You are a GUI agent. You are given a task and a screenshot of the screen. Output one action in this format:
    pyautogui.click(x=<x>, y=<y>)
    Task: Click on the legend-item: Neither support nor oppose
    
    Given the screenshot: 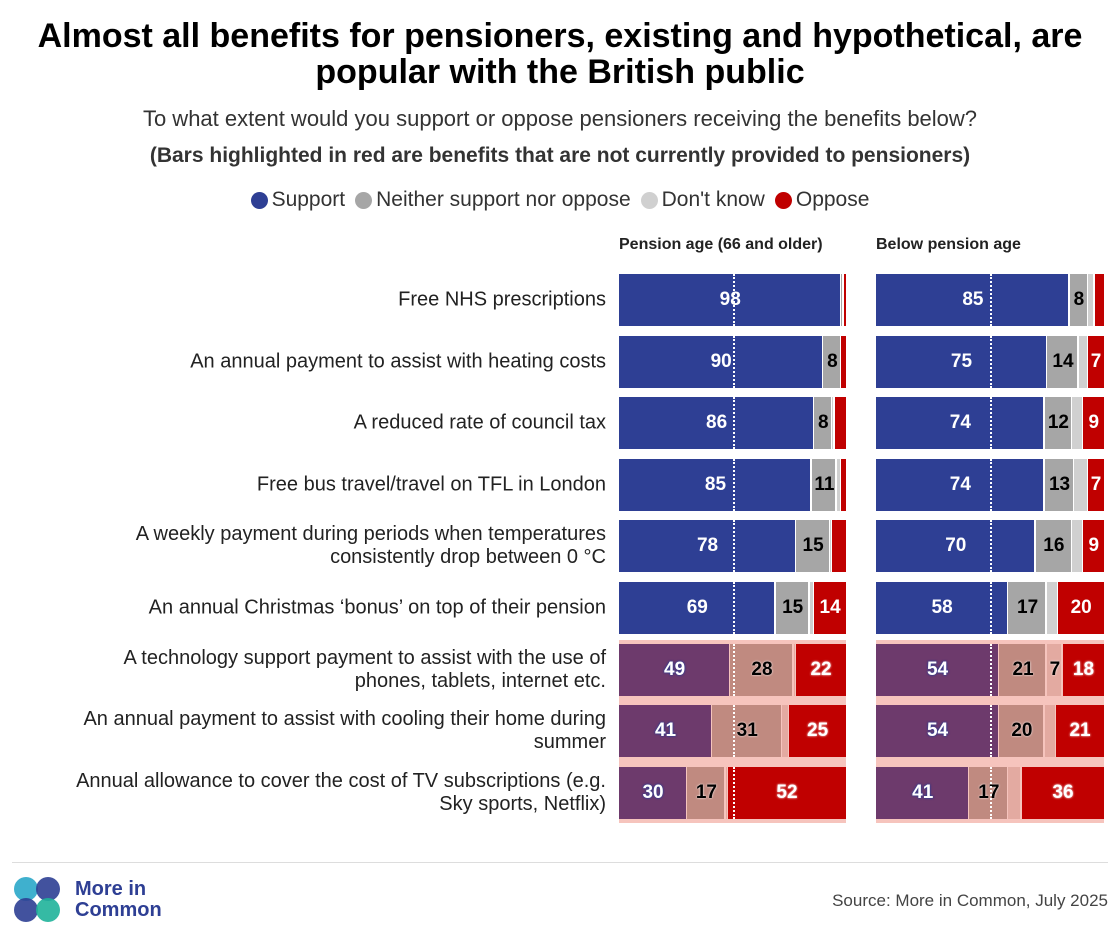 What is the action you would take?
    pyautogui.click(x=493, y=200)
    